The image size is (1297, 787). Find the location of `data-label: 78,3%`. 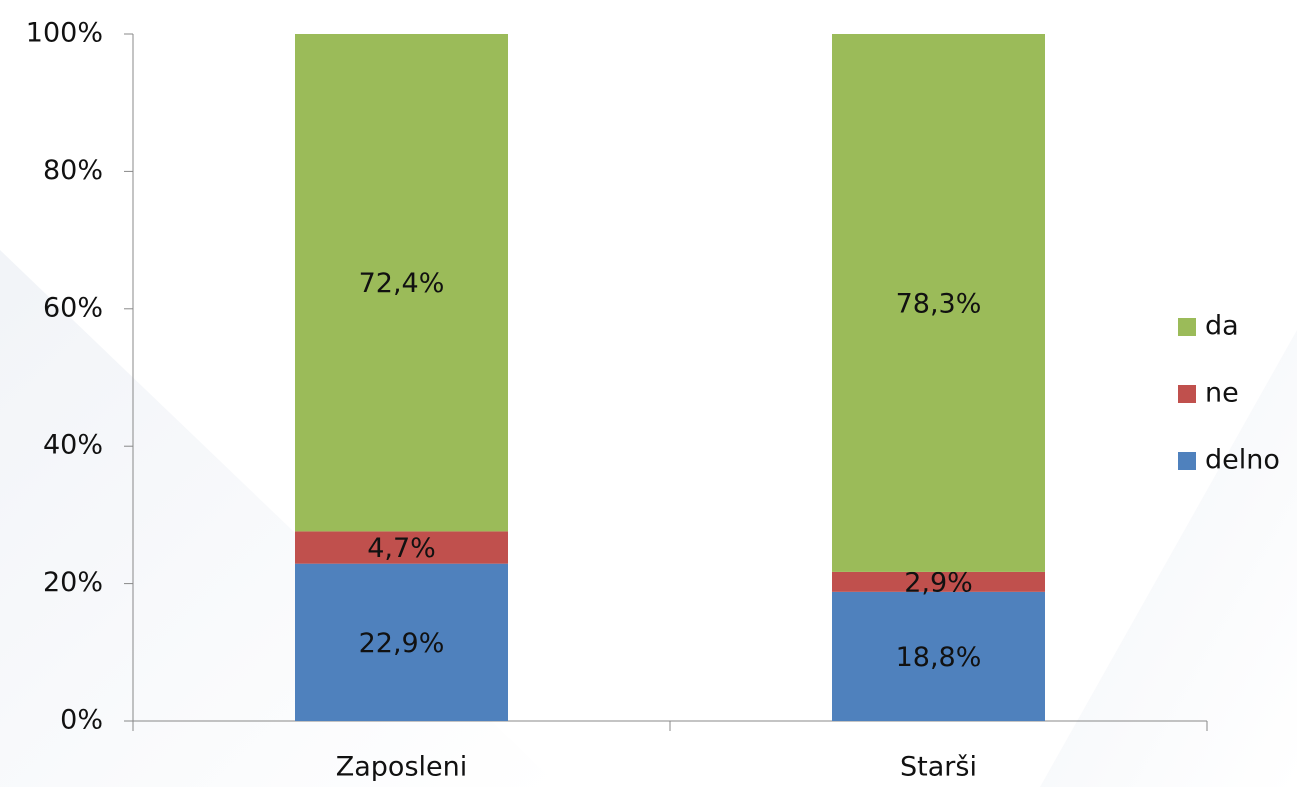

data-label: 78,3% is located at coordinates (939, 303).